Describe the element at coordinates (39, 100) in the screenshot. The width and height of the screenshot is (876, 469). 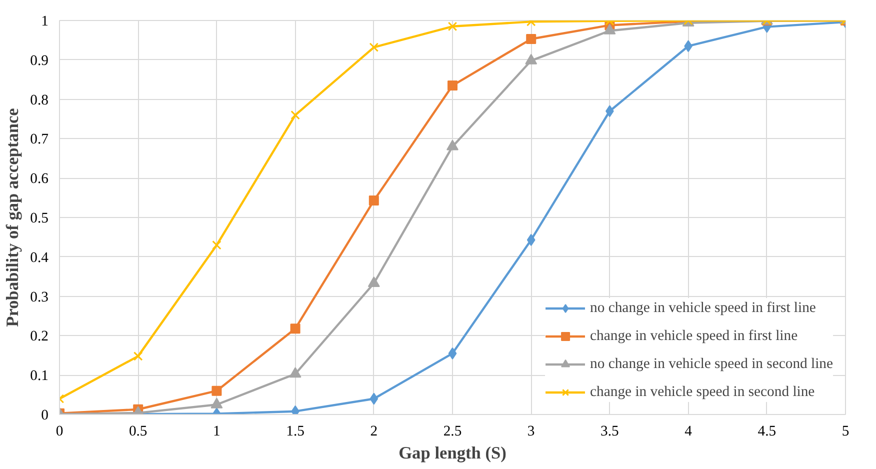
I see `y-tick-label: 0.8` at that location.